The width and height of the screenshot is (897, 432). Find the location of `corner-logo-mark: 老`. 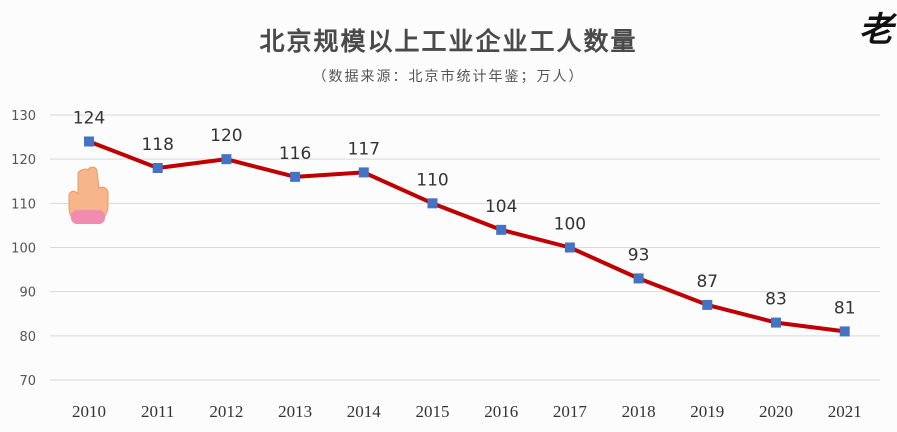

corner-logo-mark: 老 is located at coordinates (876, 30).